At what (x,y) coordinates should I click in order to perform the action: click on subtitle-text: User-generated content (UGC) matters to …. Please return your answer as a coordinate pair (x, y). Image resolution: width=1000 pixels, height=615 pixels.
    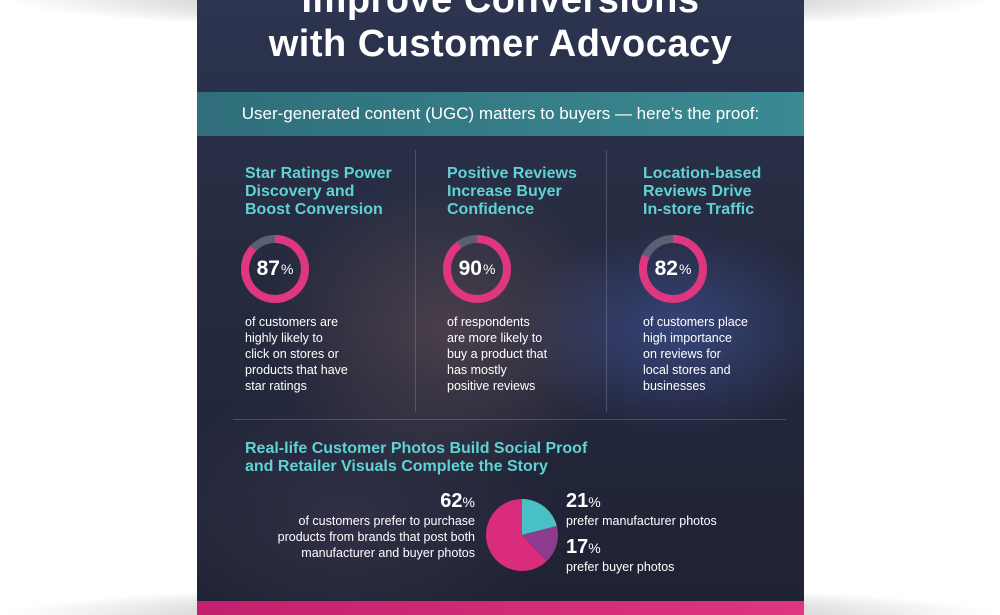
    Looking at the image, I should click on (500, 113).